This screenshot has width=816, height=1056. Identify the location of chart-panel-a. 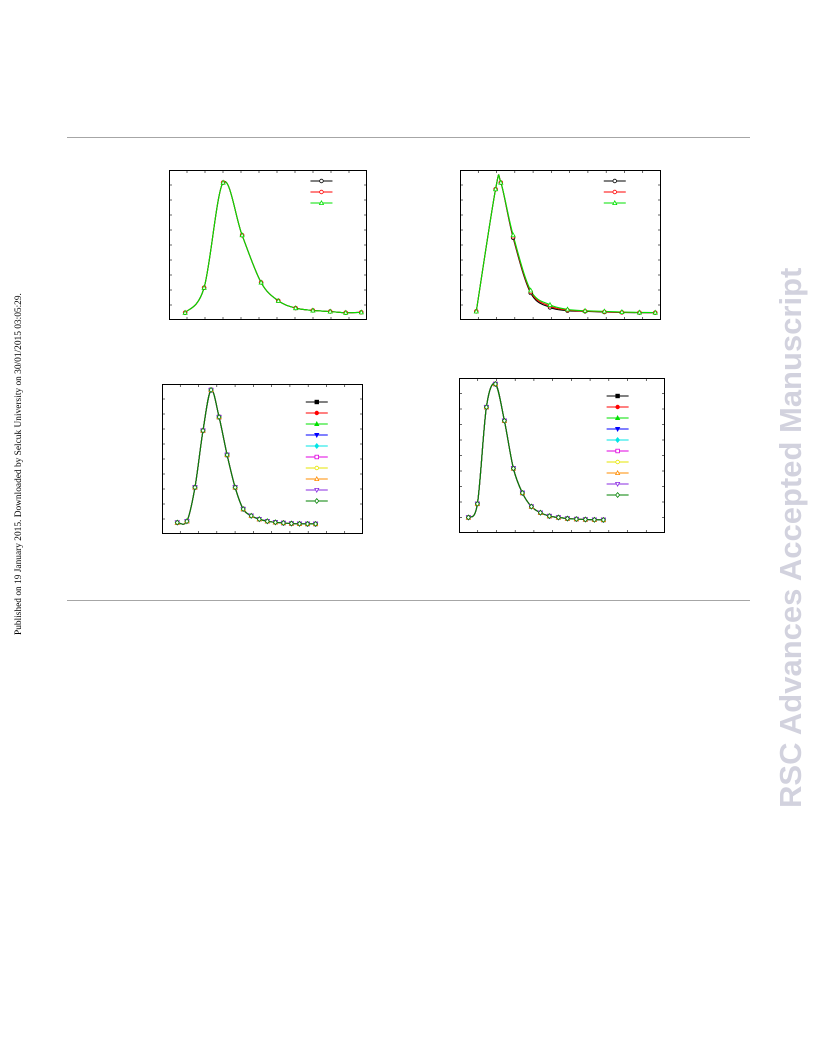
(268, 245).